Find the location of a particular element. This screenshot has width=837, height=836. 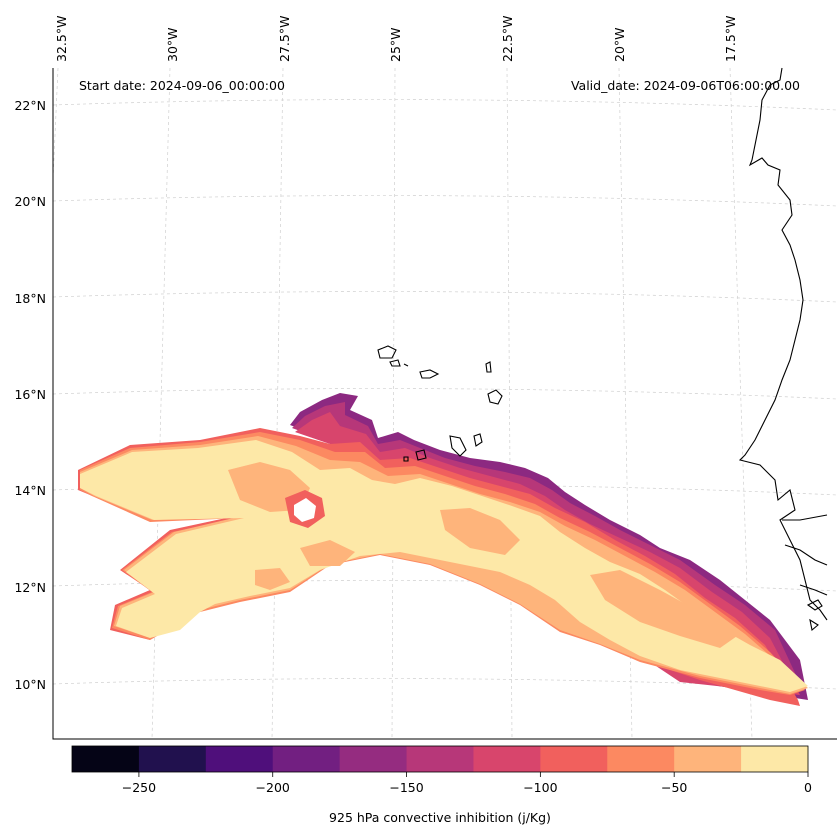

lon-label-32-5w: 32.5°W is located at coordinates (61, 39).